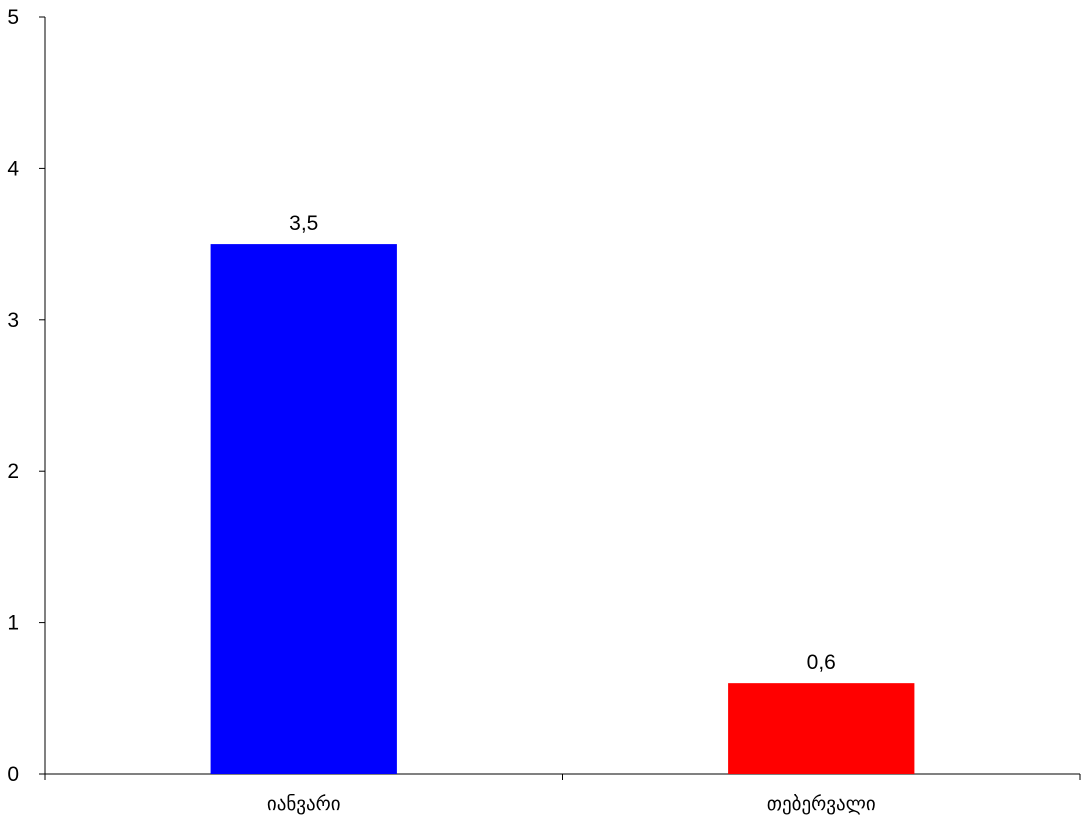  What do you see at coordinates (562, 776) in the screenshot?
I see `x-axis` at bounding box center [562, 776].